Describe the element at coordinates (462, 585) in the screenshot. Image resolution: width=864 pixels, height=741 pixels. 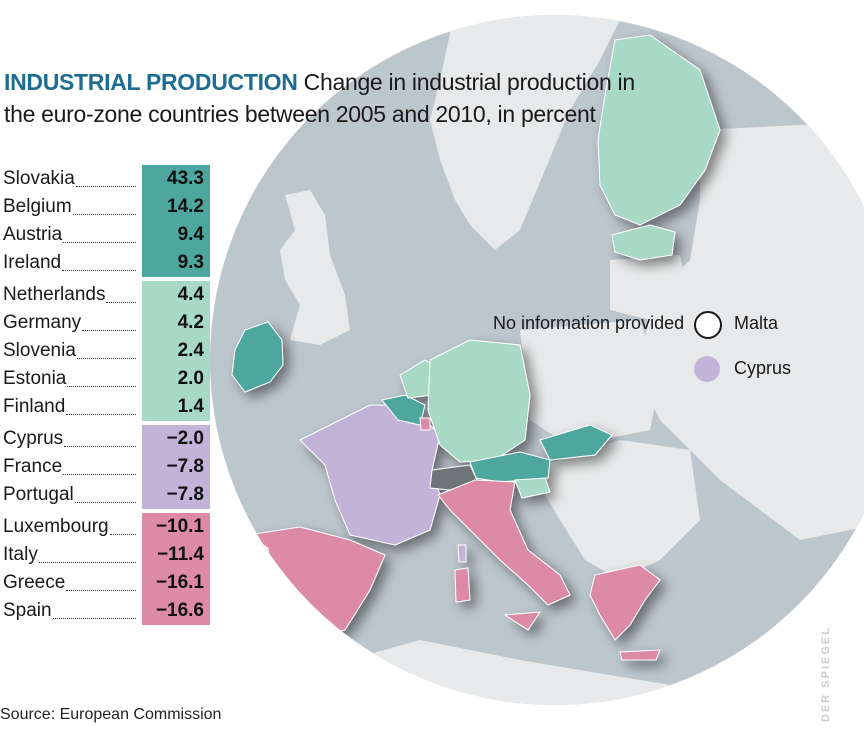
I see `sardinia` at that location.